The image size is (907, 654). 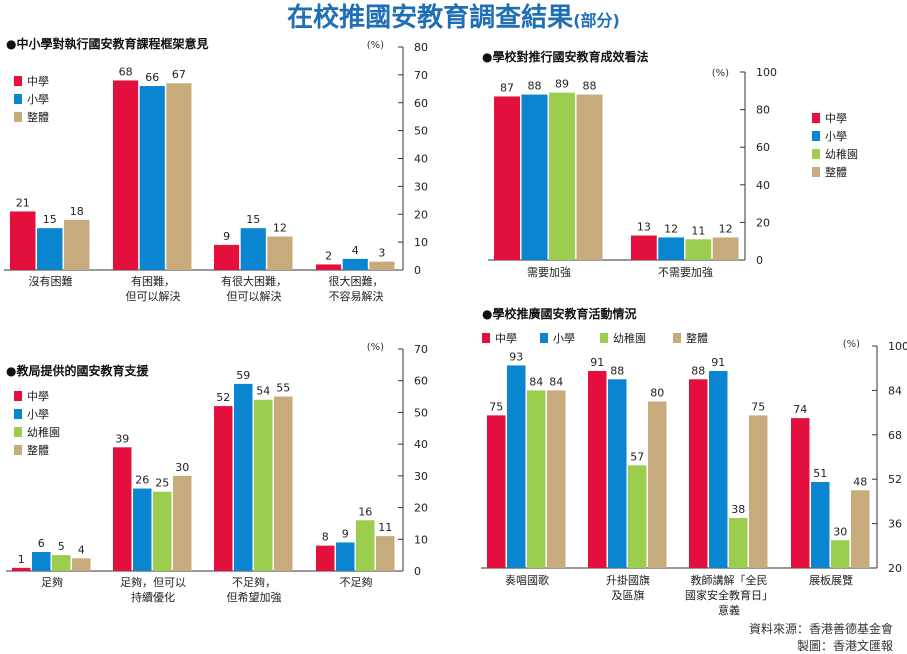 What do you see at coordinates (836, 118) in the screenshot?
I see `chart-2-legend-label: 中學` at bounding box center [836, 118].